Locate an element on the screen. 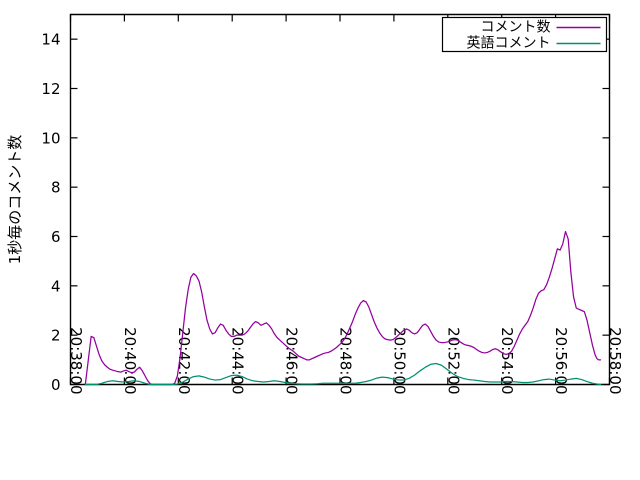 The width and height of the screenshot is (640, 480). x-tick-label: 20:56:00 is located at coordinates (561, 360).